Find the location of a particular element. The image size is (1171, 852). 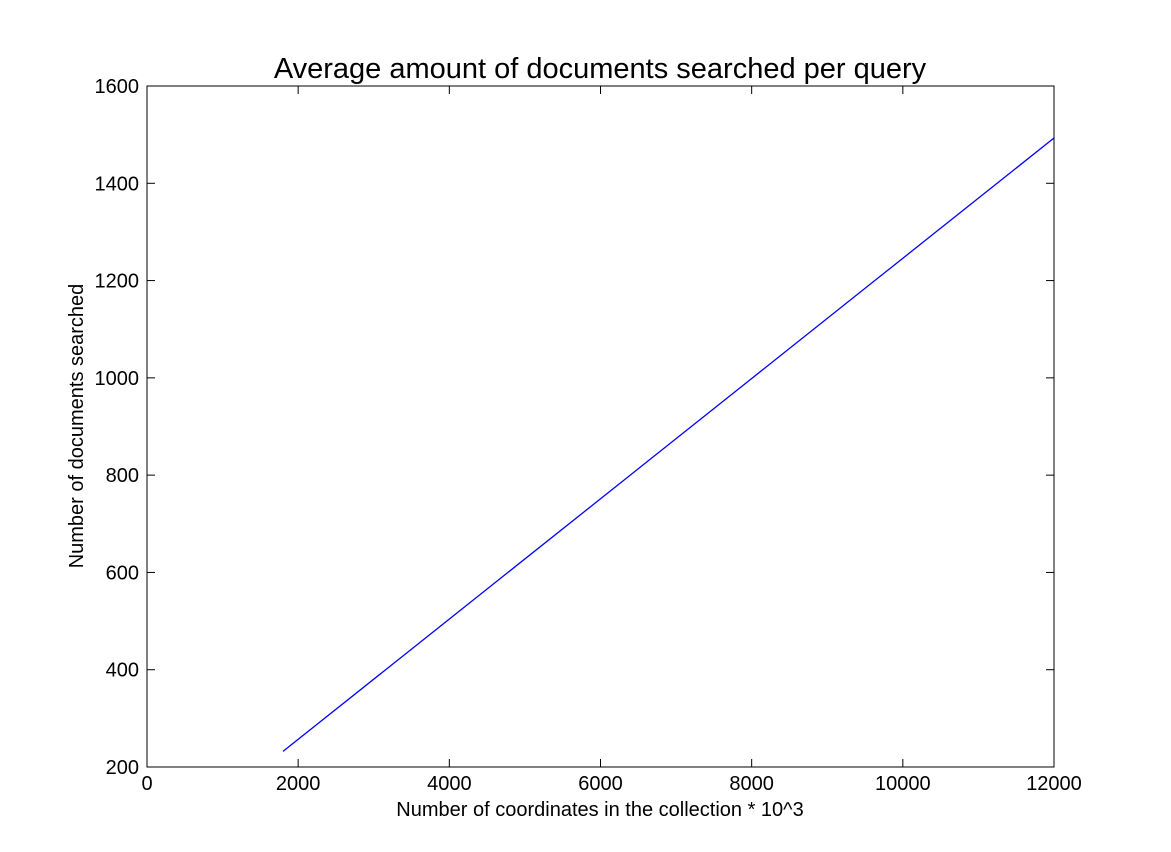

x-tick-label: 10000 is located at coordinates (903, 784).